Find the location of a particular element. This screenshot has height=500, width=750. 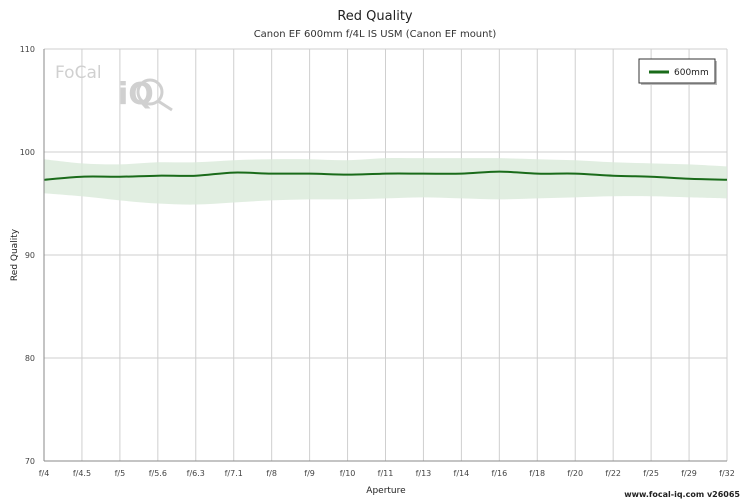

legend: 600mm is located at coordinates (677, 71).